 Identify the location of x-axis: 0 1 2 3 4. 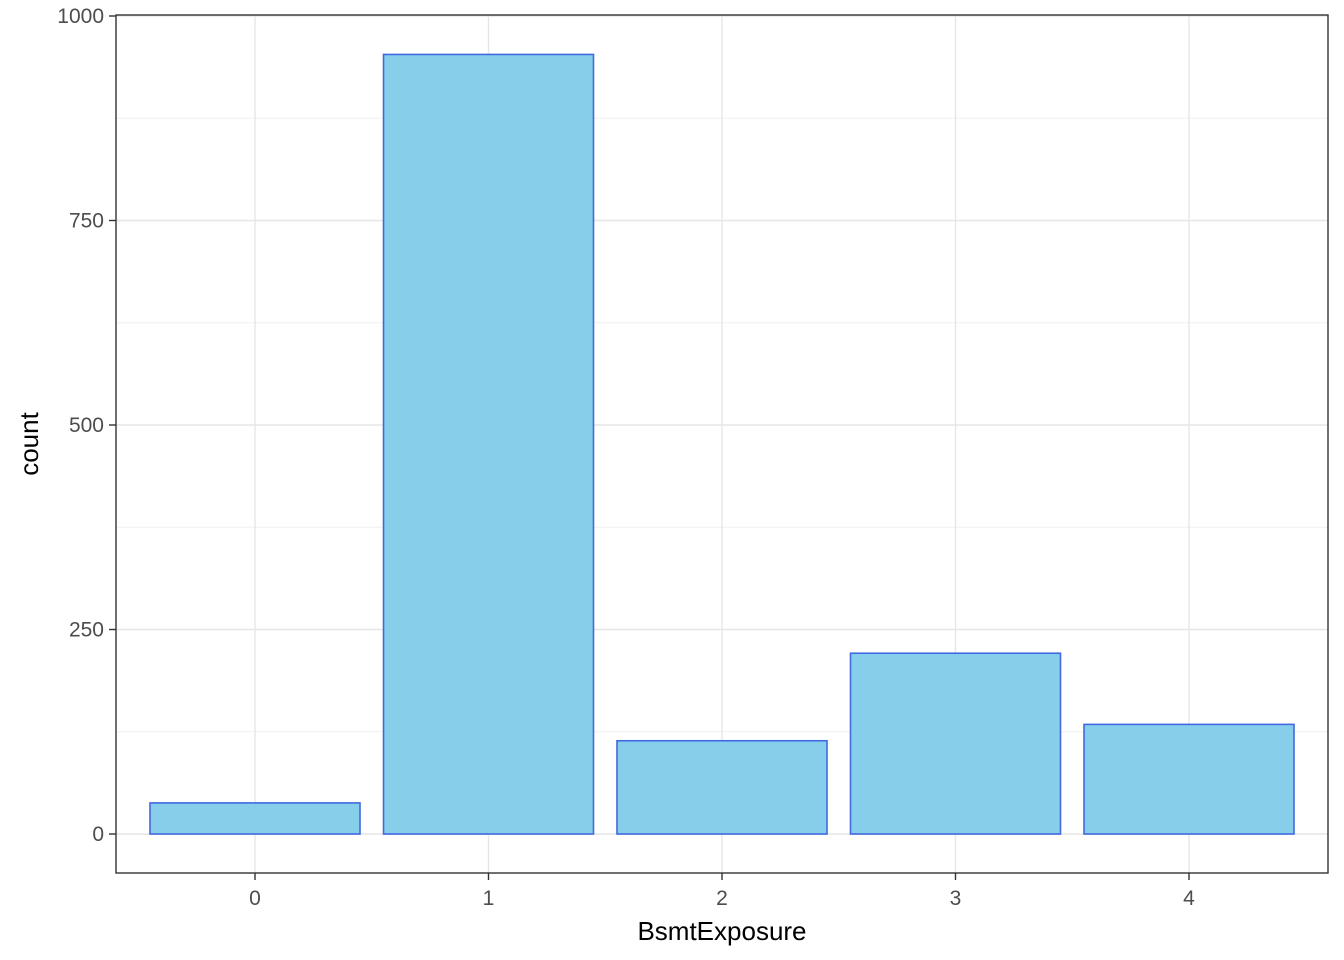
(722, 891).